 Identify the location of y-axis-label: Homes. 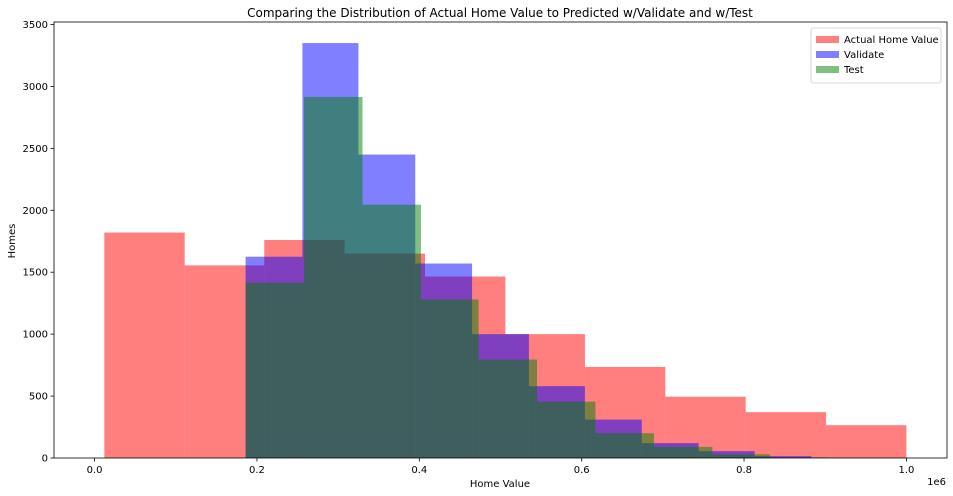
(12, 241).